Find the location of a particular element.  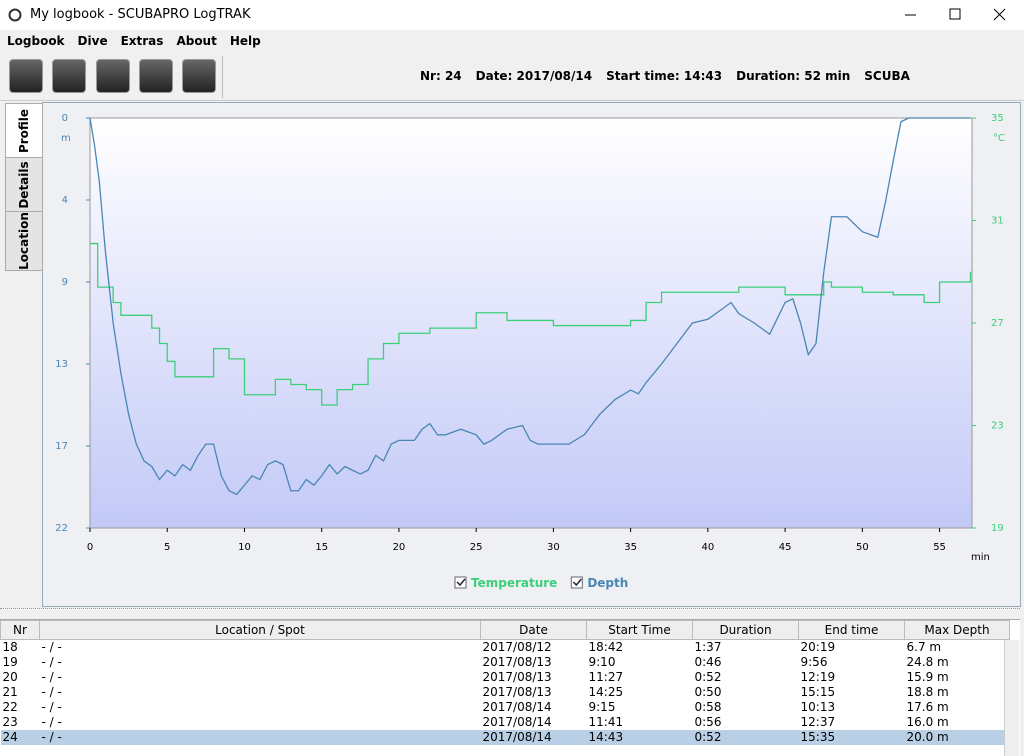

table-cell: 21 is located at coordinates (10, 692).